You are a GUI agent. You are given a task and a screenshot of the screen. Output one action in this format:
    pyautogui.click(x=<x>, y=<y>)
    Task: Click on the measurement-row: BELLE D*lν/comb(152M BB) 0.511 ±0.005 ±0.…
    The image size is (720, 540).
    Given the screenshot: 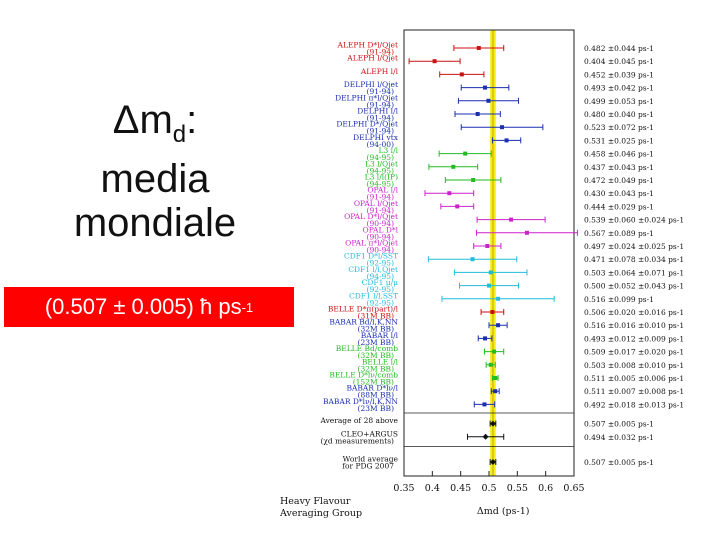 What is the action you would take?
    pyautogui.click(x=506, y=379)
    